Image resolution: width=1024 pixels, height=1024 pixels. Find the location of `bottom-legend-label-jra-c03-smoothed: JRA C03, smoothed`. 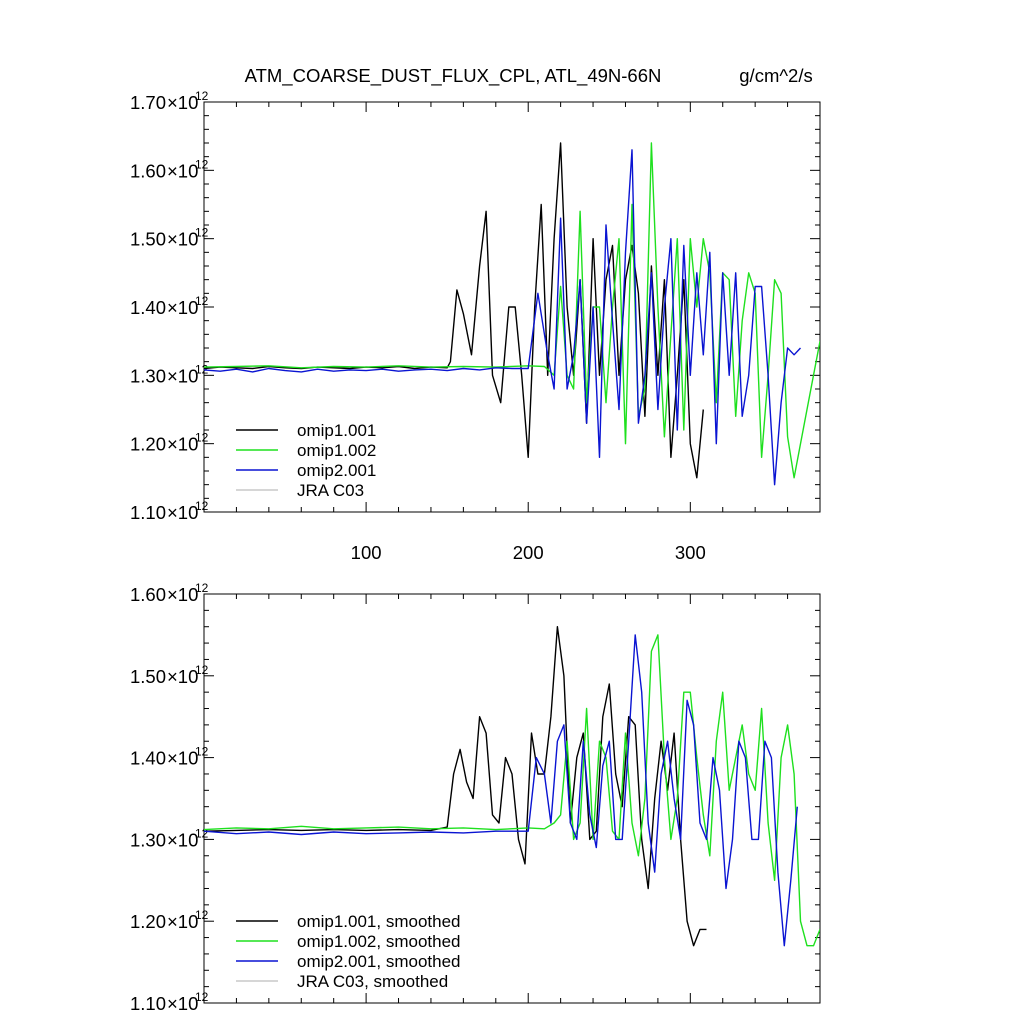

bottom-legend-label-jra-c03-smoothed: JRA C03, smoothed is located at coordinates (372, 981).